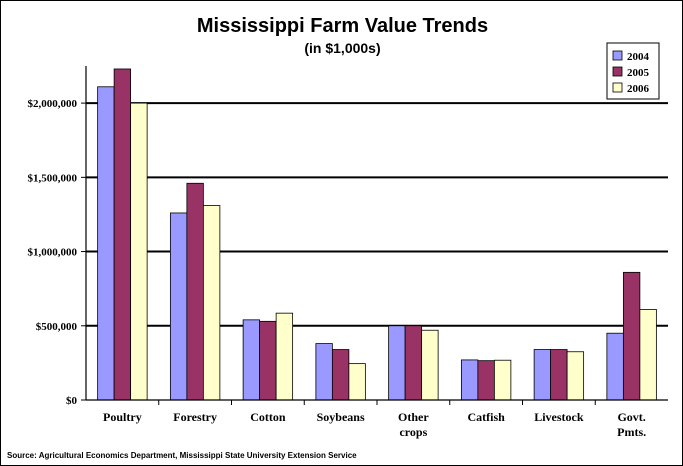 This screenshot has width=683, height=466. I want to click on y-tick-label: $500,000, so click(57, 327).